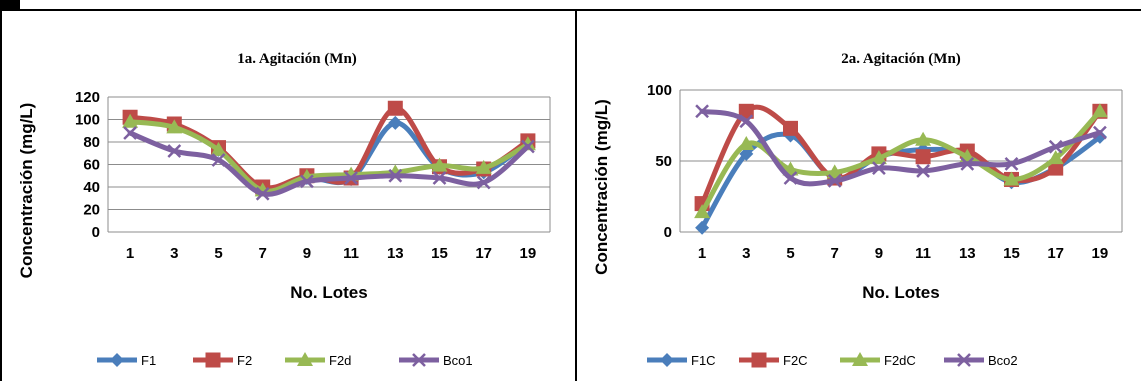  What do you see at coordinates (297, 59) in the screenshot?
I see `chart-title: 1a. Agitación (Mn)` at bounding box center [297, 59].